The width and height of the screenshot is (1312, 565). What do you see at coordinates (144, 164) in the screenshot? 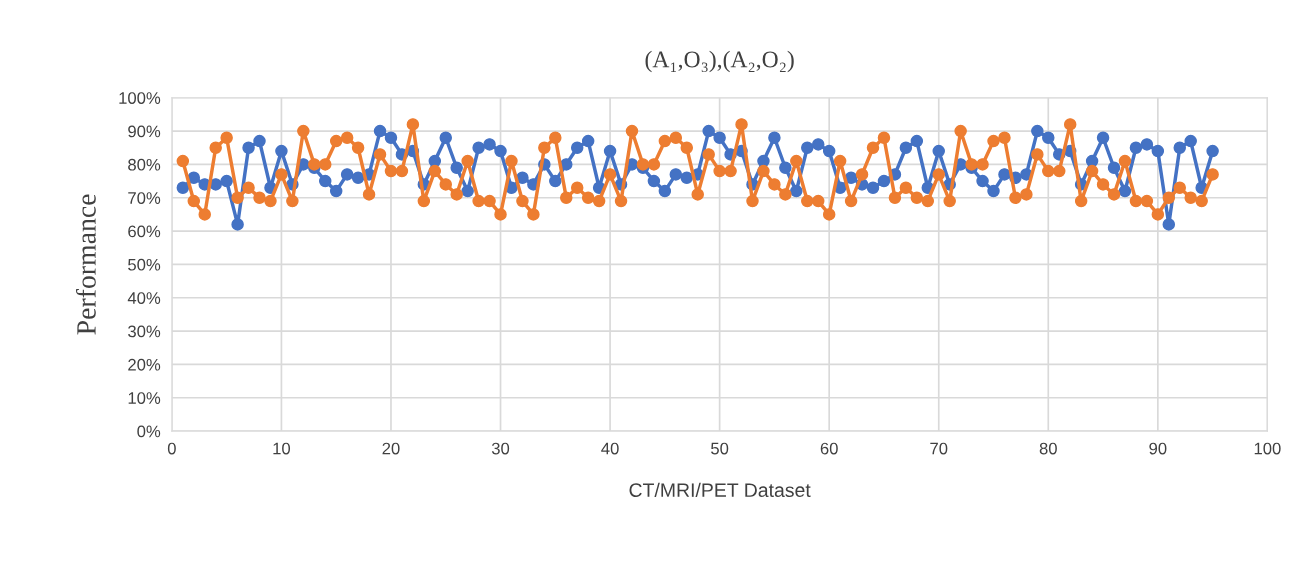
I see `y-tick-label: 80%` at bounding box center [144, 164].